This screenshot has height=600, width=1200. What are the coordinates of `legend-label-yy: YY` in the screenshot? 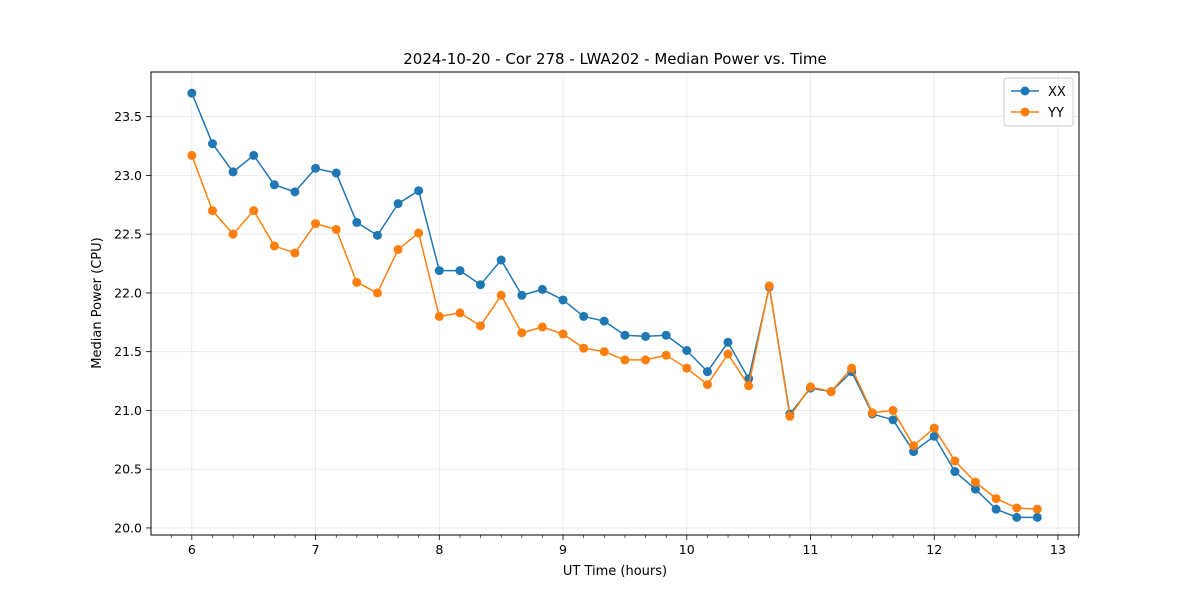 It's located at (1055, 113).